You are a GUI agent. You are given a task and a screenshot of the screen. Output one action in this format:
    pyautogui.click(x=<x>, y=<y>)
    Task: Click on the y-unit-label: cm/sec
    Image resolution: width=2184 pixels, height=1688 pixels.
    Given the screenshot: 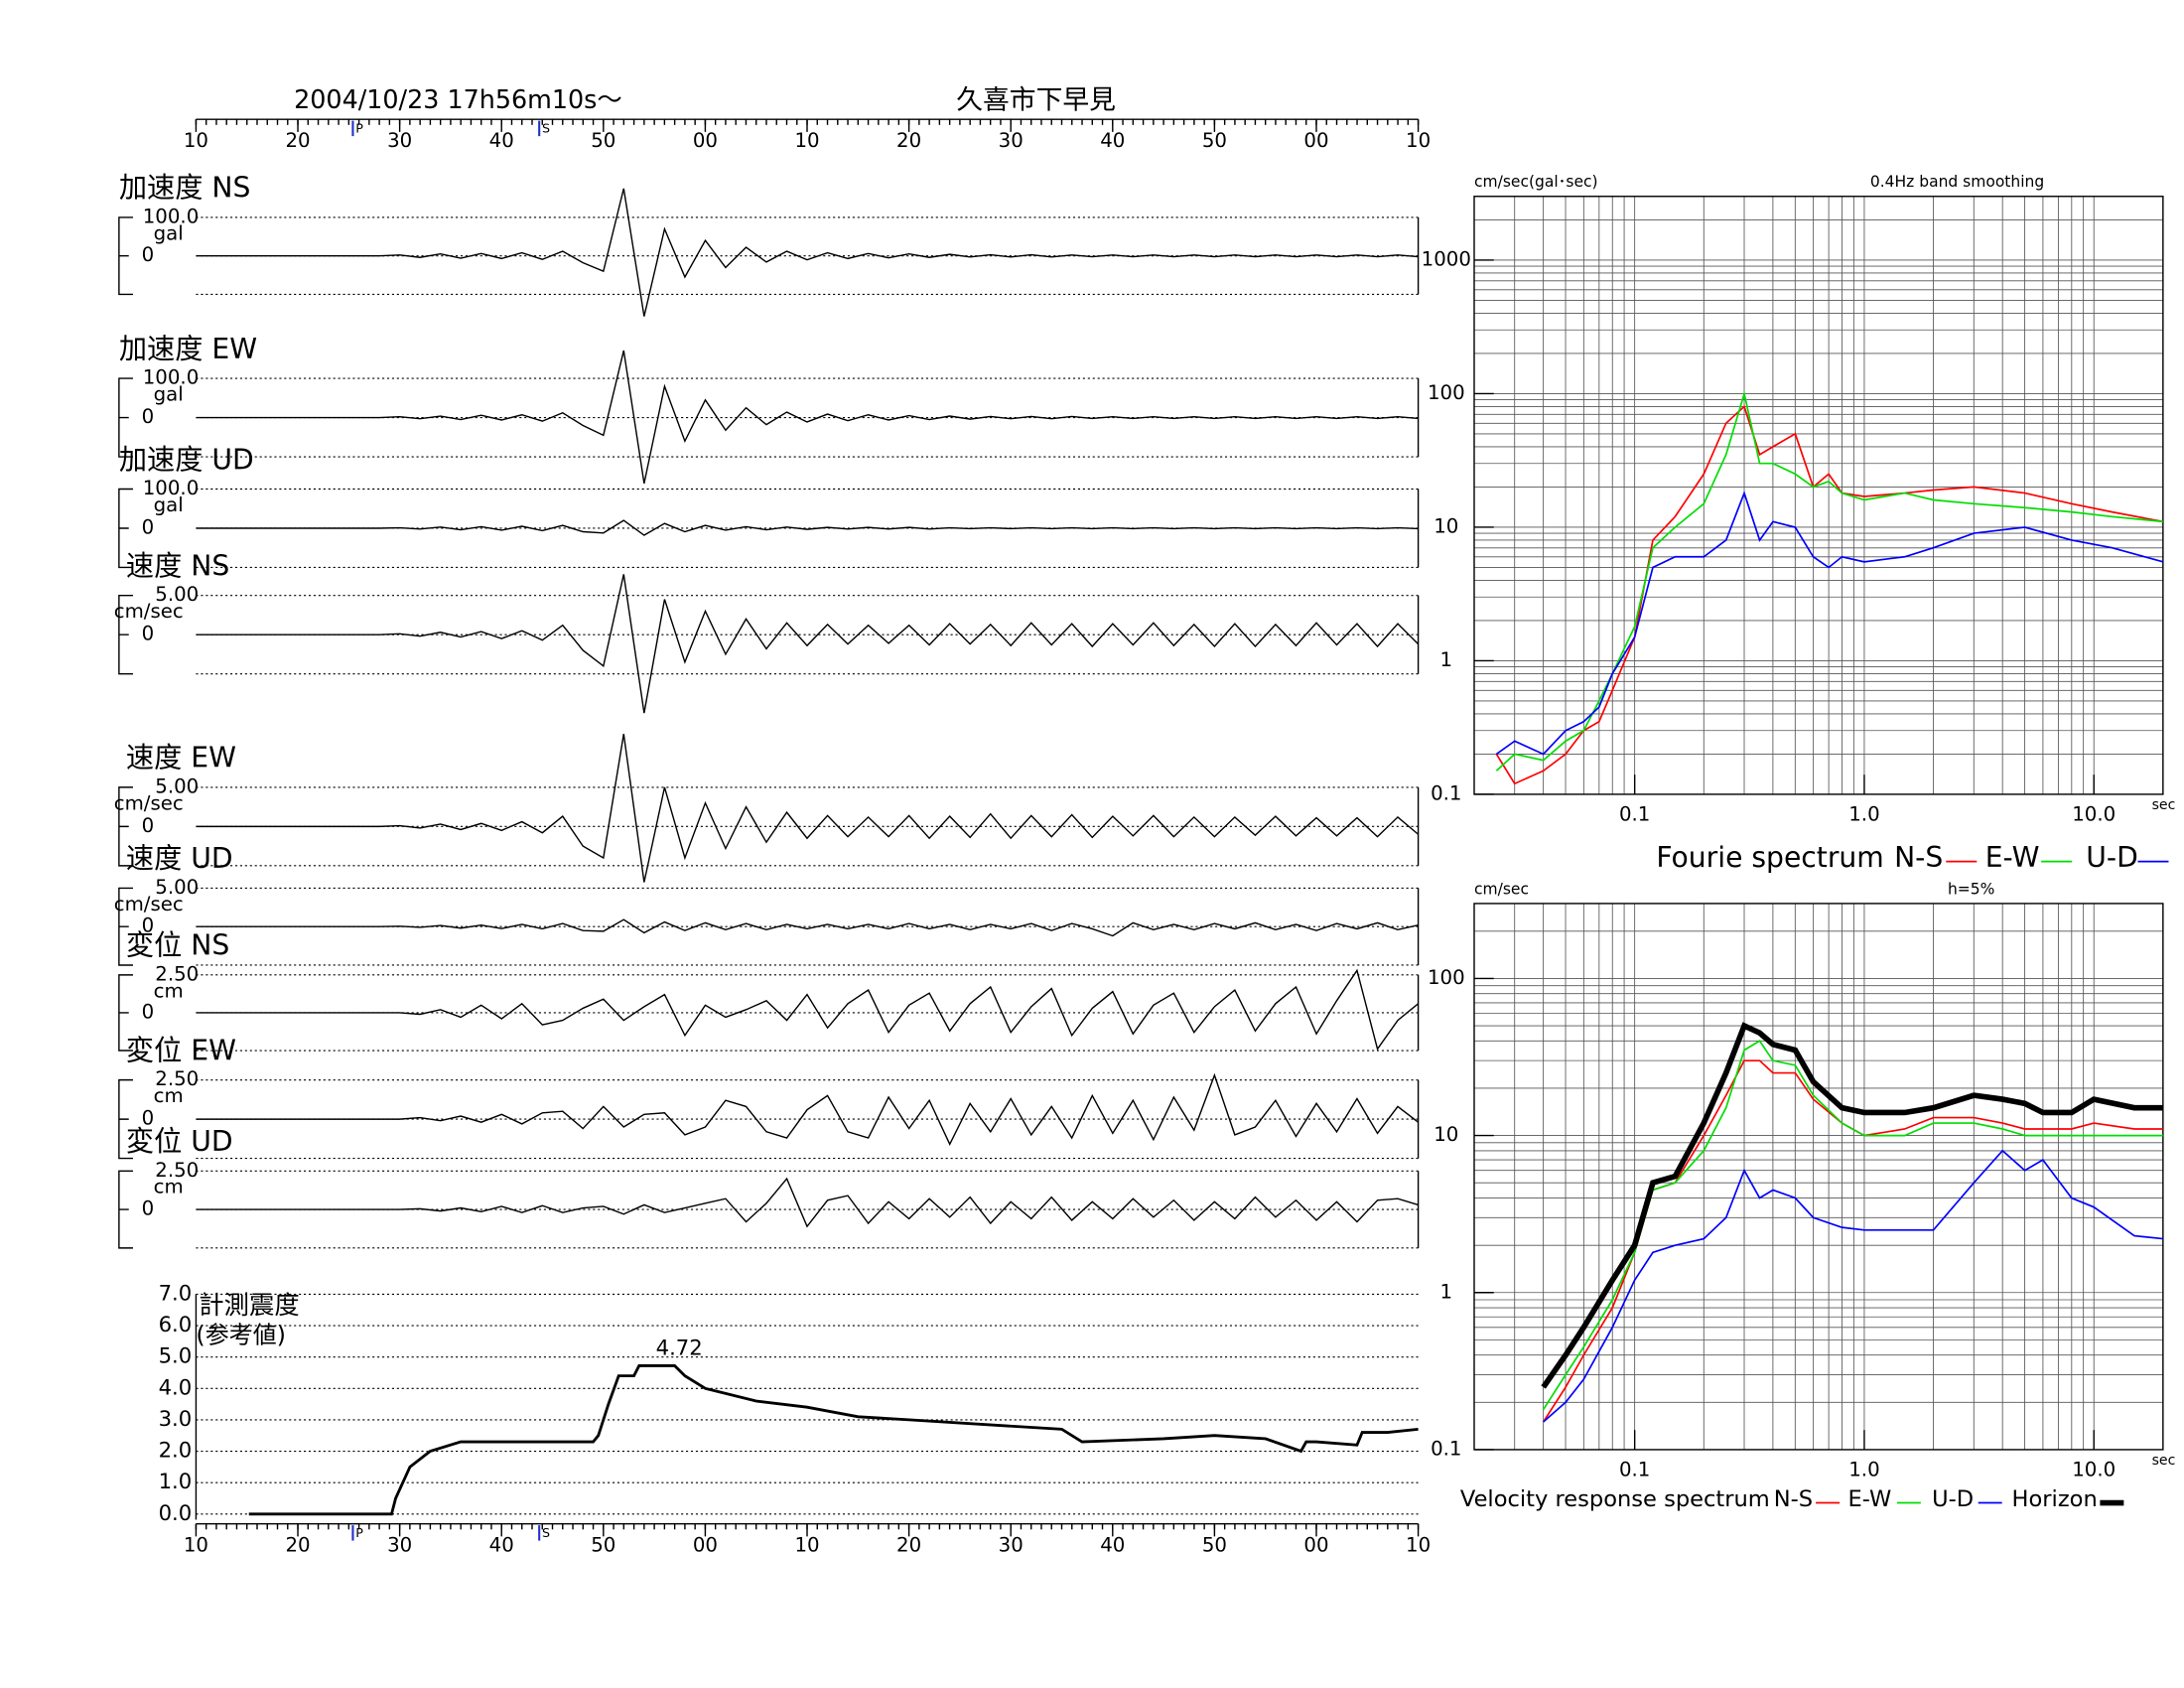 What is the action you would take?
    pyautogui.click(x=1501, y=889)
    